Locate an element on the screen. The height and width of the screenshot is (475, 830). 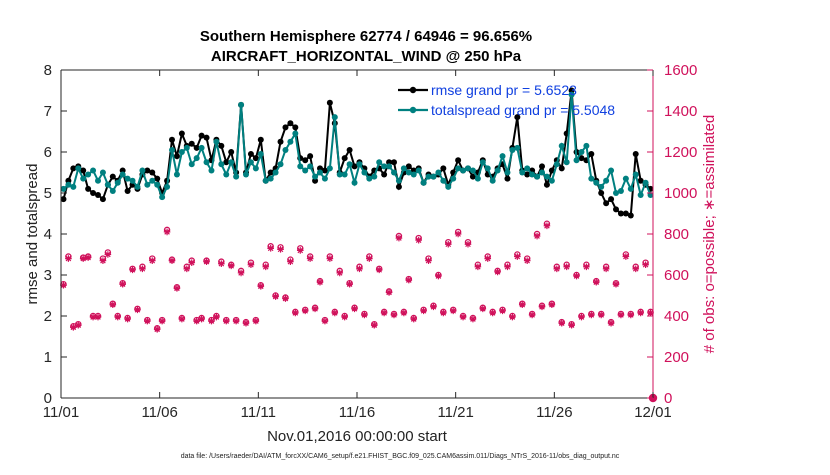
y-tick-label-left: 7 is located at coordinates (48, 111).